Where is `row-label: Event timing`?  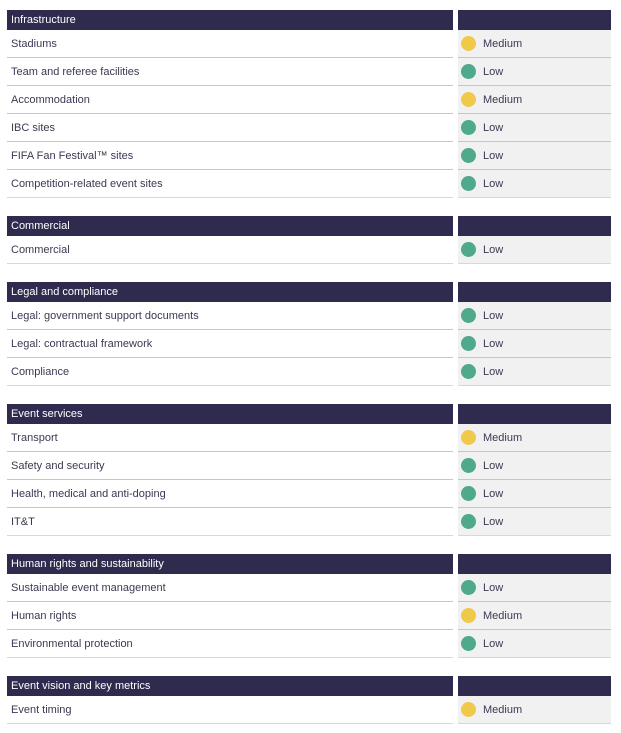 row-label: Event timing is located at coordinates (230, 710).